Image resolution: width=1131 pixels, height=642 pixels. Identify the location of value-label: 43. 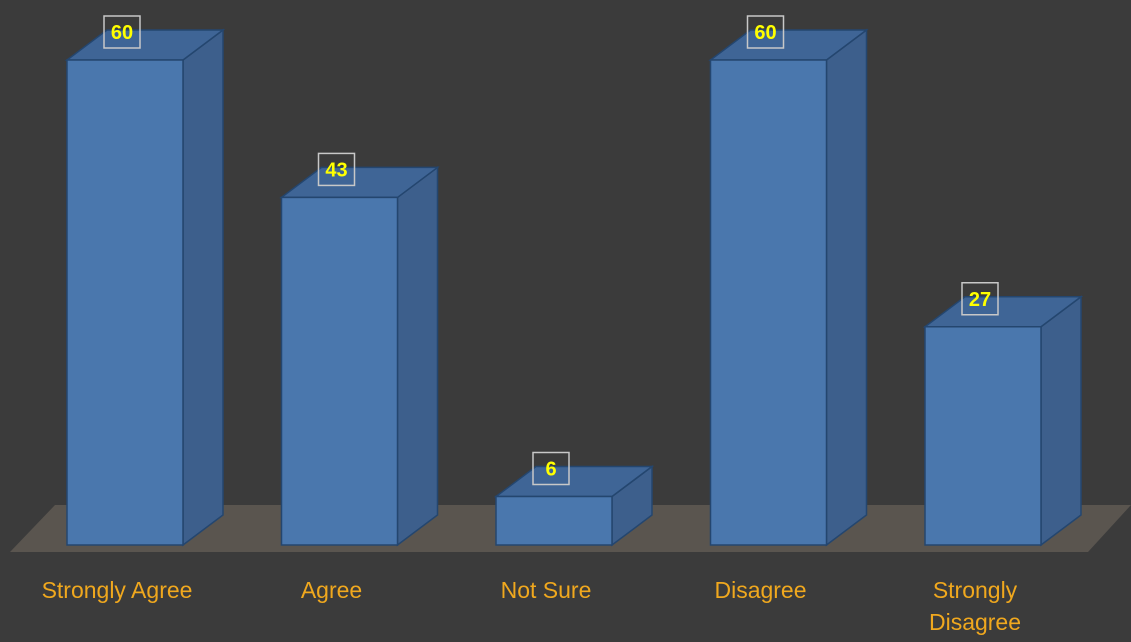
(336, 170).